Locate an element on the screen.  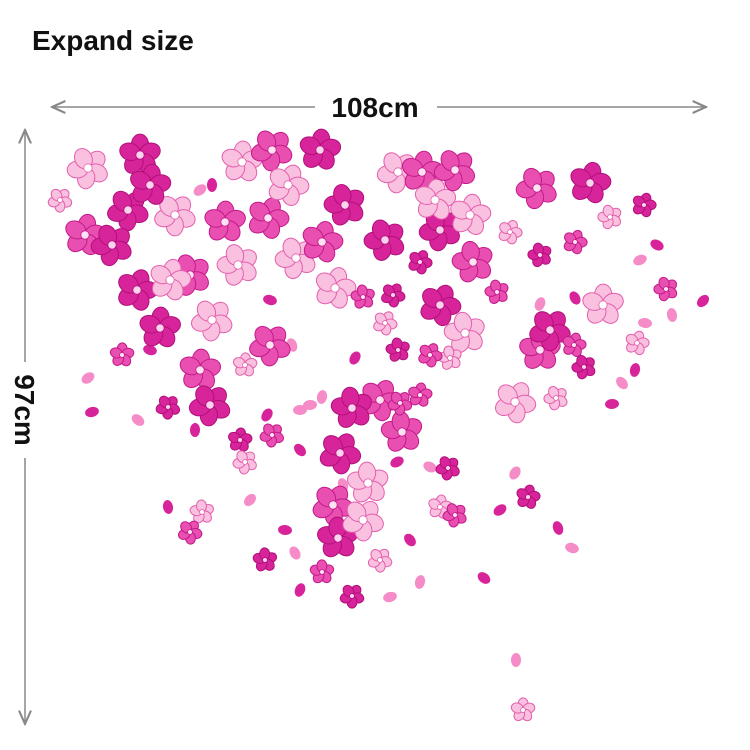
width-label: 108cm is located at coordinates (374, 107).